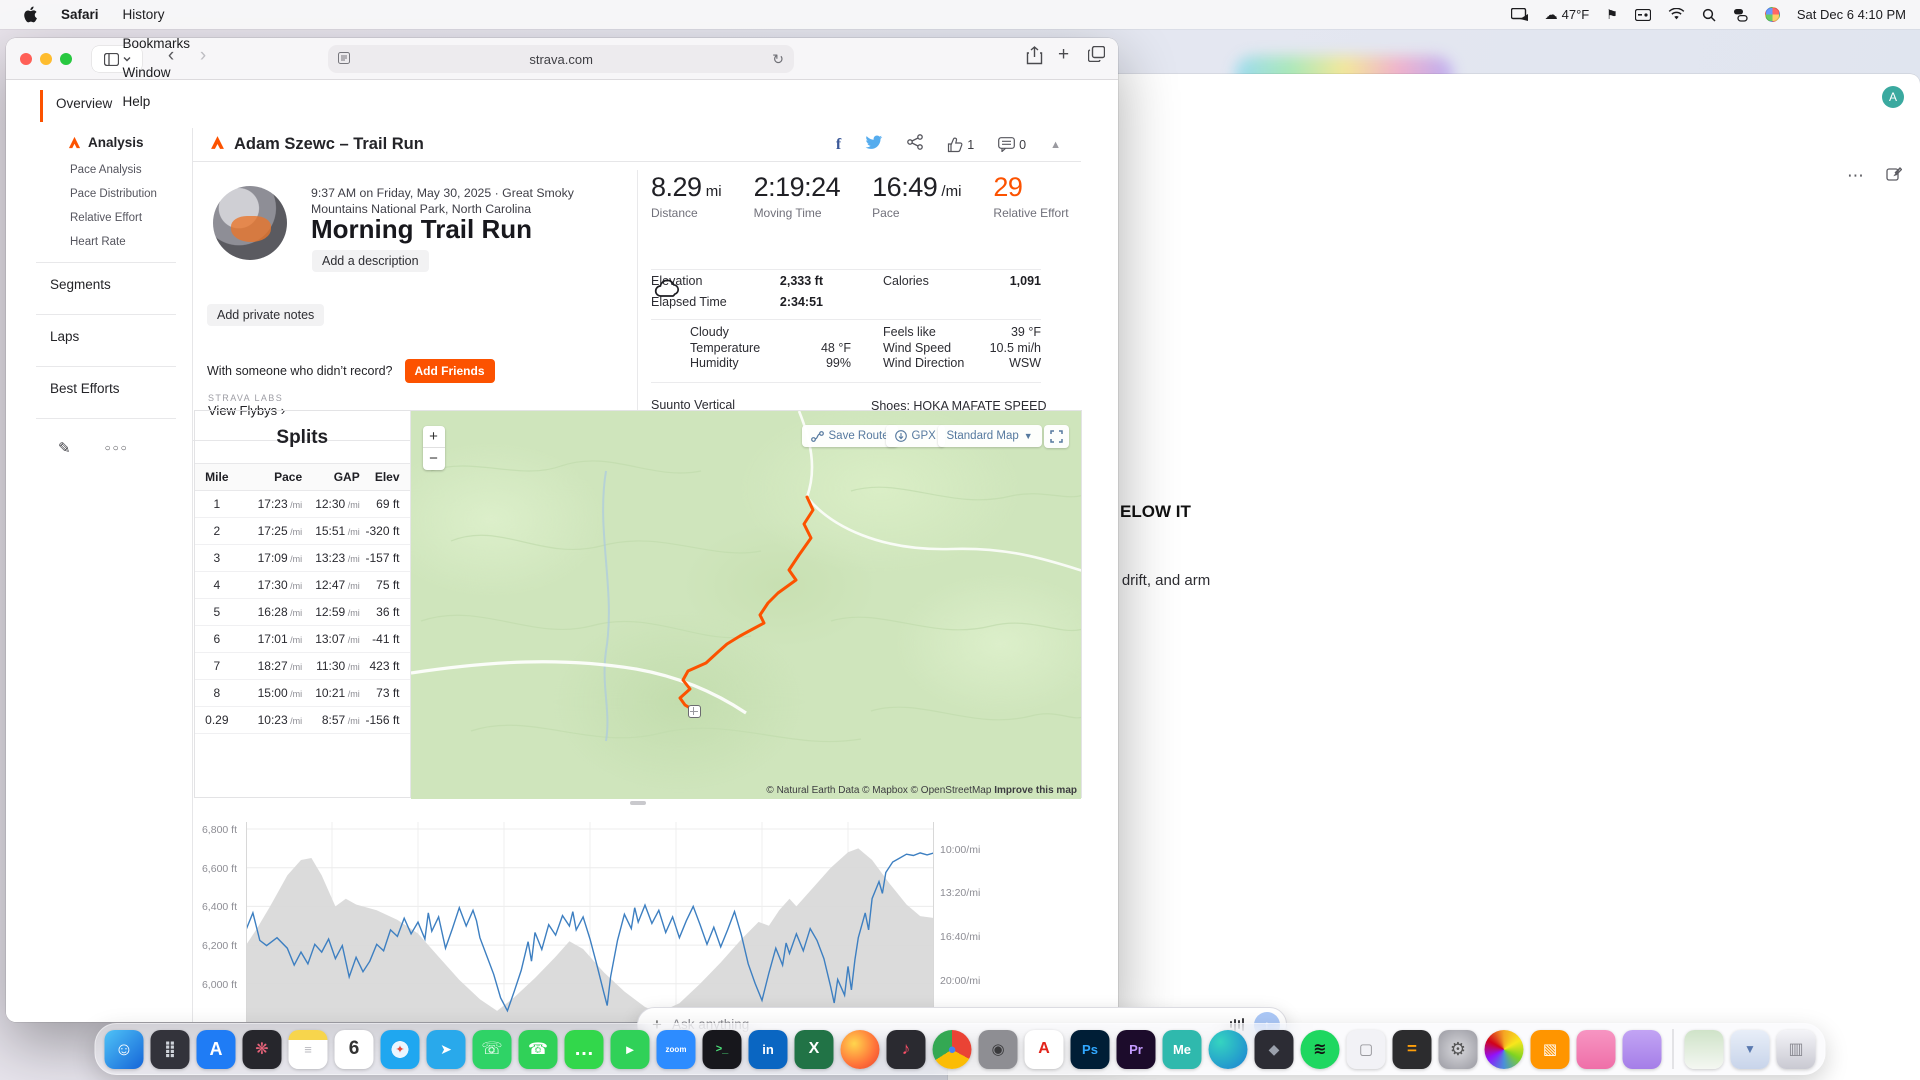  What do you see at coordinates (106, 170) in the screenshot?
I see `sidebar-item-pace-analysis: Pace Analysis` at bounding box center [106, 170].